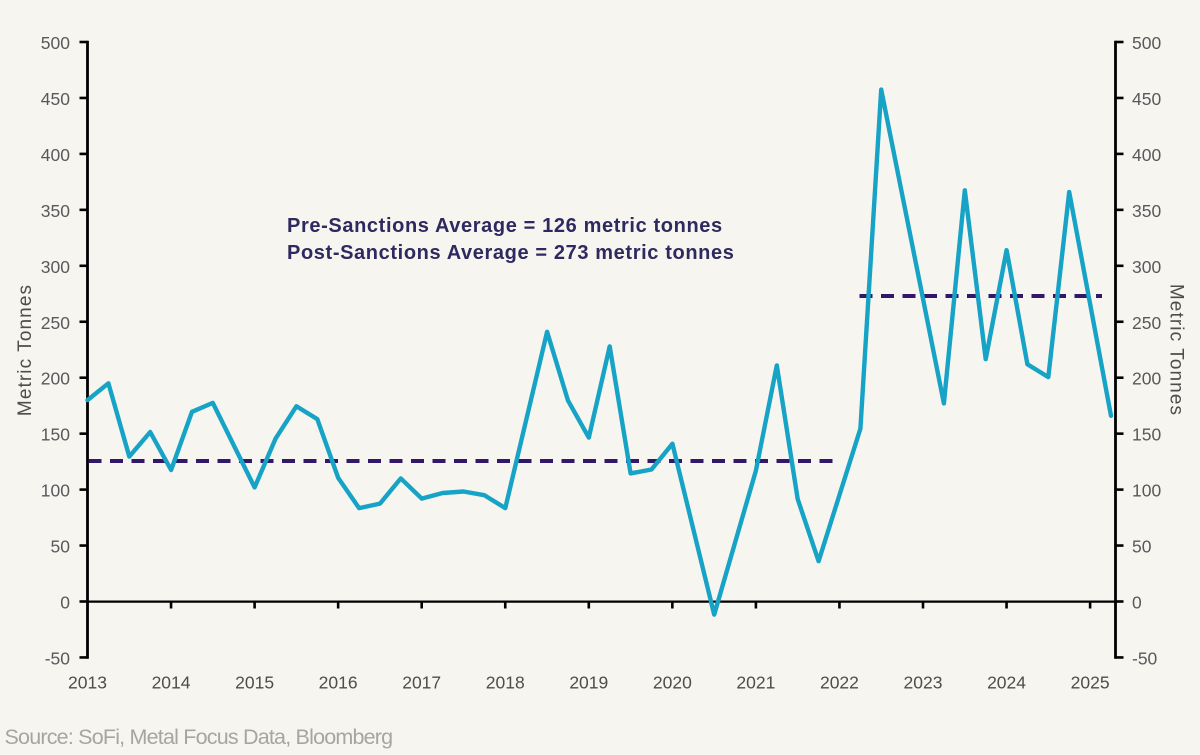 The image size is (1200, 755). Describe the element at coordinates (755, 683) in the screenshot. I see `svg-text: 2021` at that location.